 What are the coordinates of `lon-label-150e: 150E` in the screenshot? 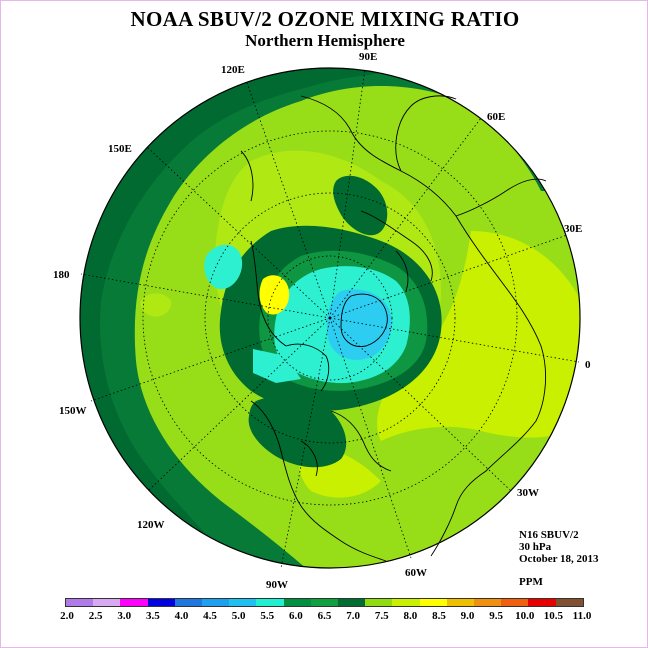 It's located at (120, 149).